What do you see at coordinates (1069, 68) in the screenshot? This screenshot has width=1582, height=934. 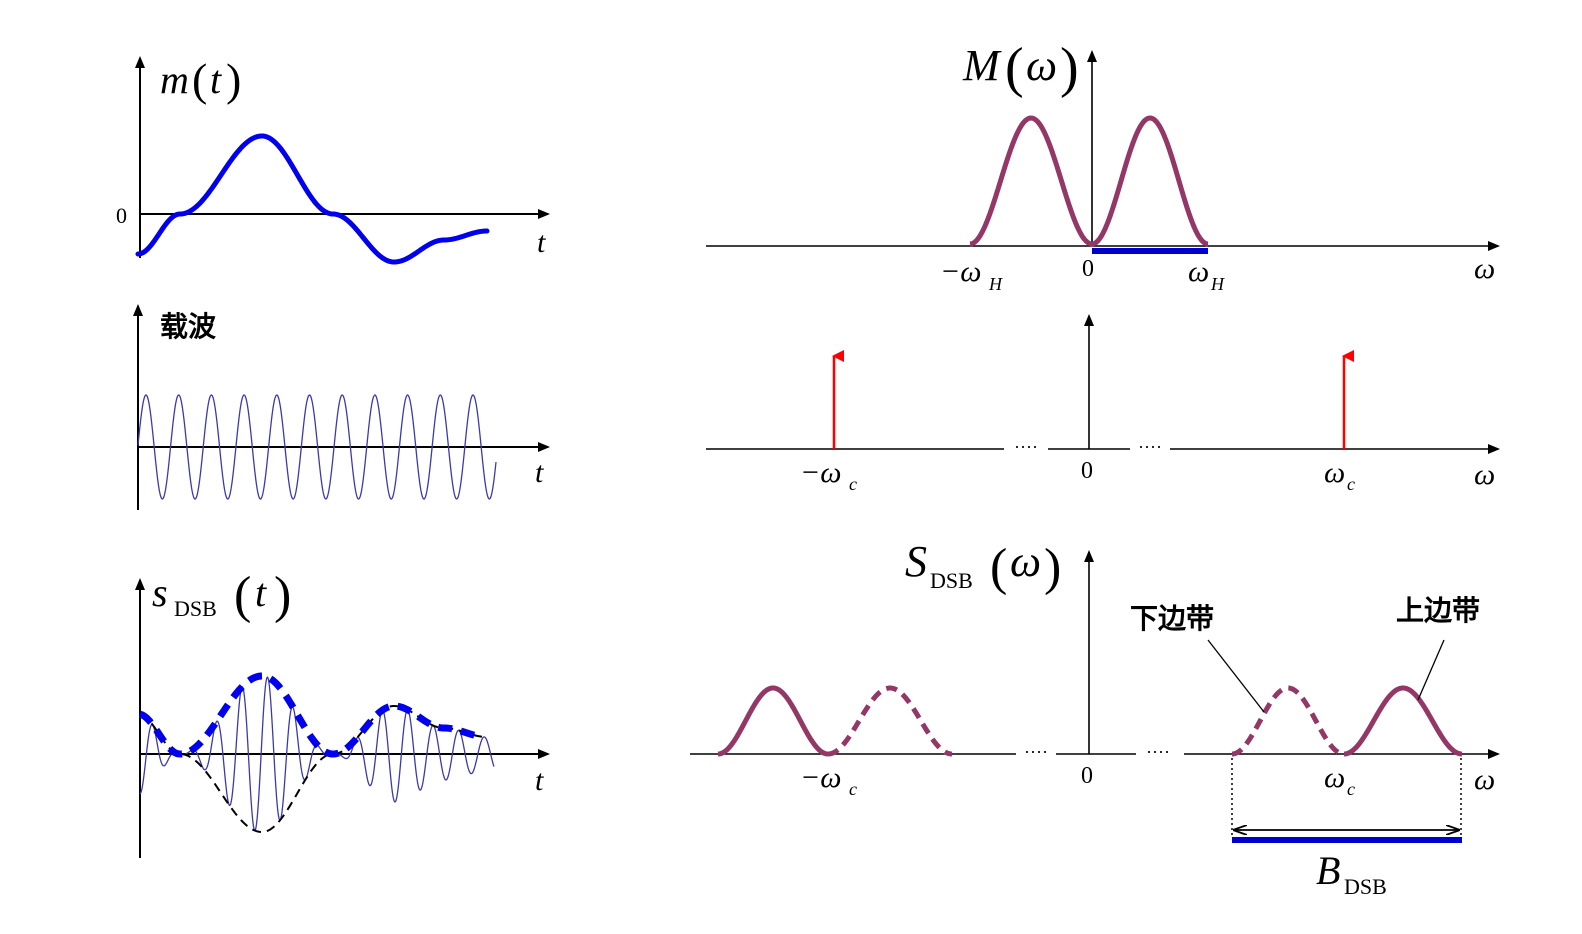 I see `M-label-close: )` at bounding box center [1069, 68].